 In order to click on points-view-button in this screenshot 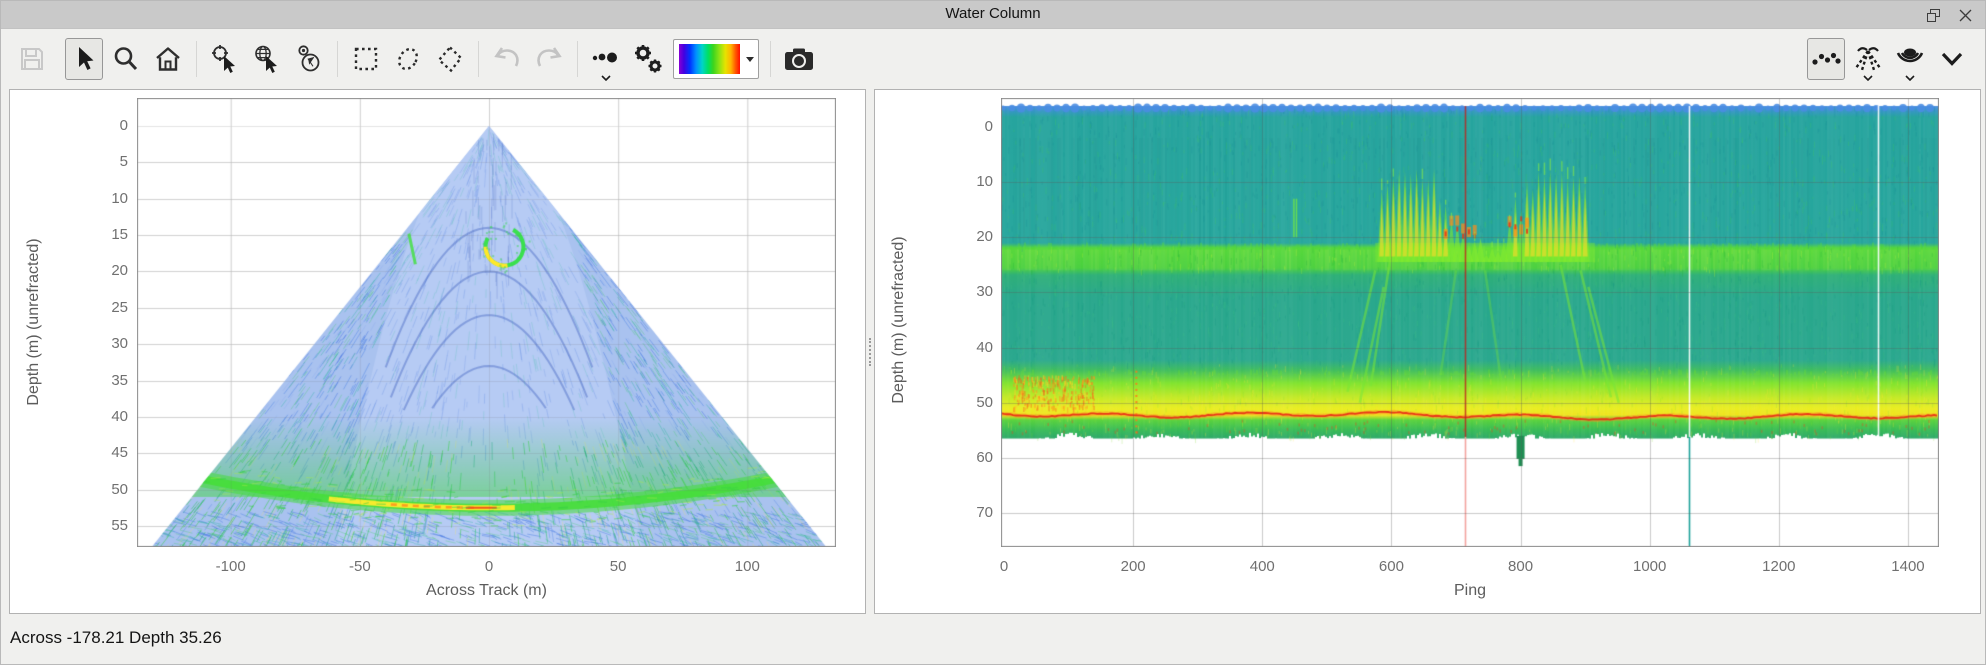, I will do `click(1826, 59)`.